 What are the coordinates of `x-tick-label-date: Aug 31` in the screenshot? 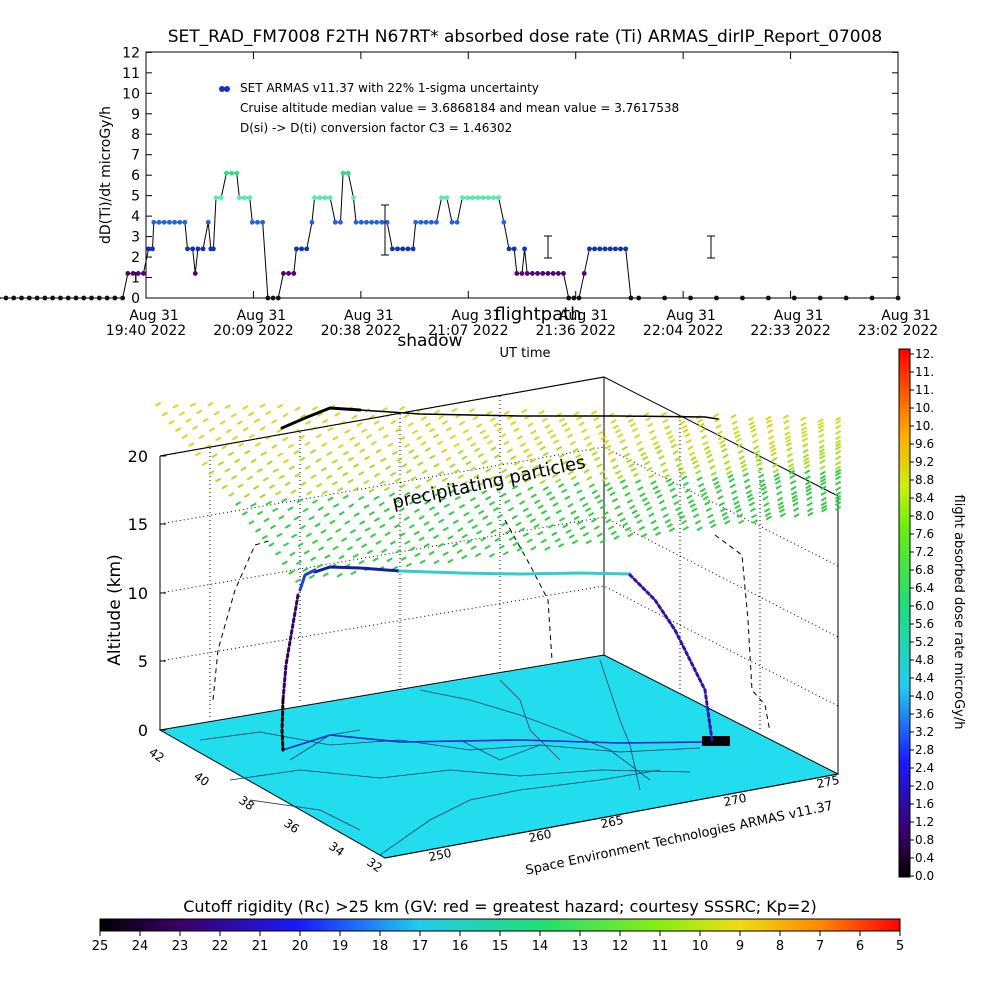 It's located at (369, 316).